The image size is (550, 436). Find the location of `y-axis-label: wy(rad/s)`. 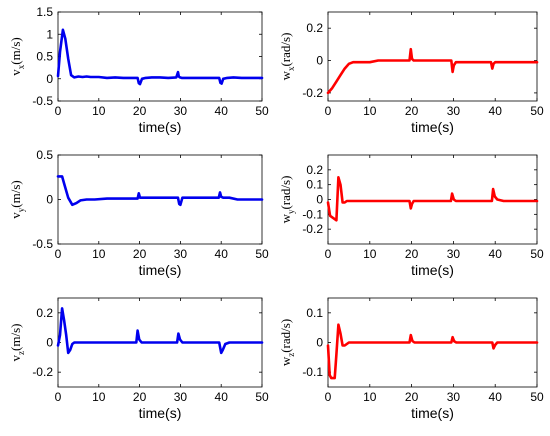

y-axis-label: wy(rad/s) is located at coordinates (287, 200).